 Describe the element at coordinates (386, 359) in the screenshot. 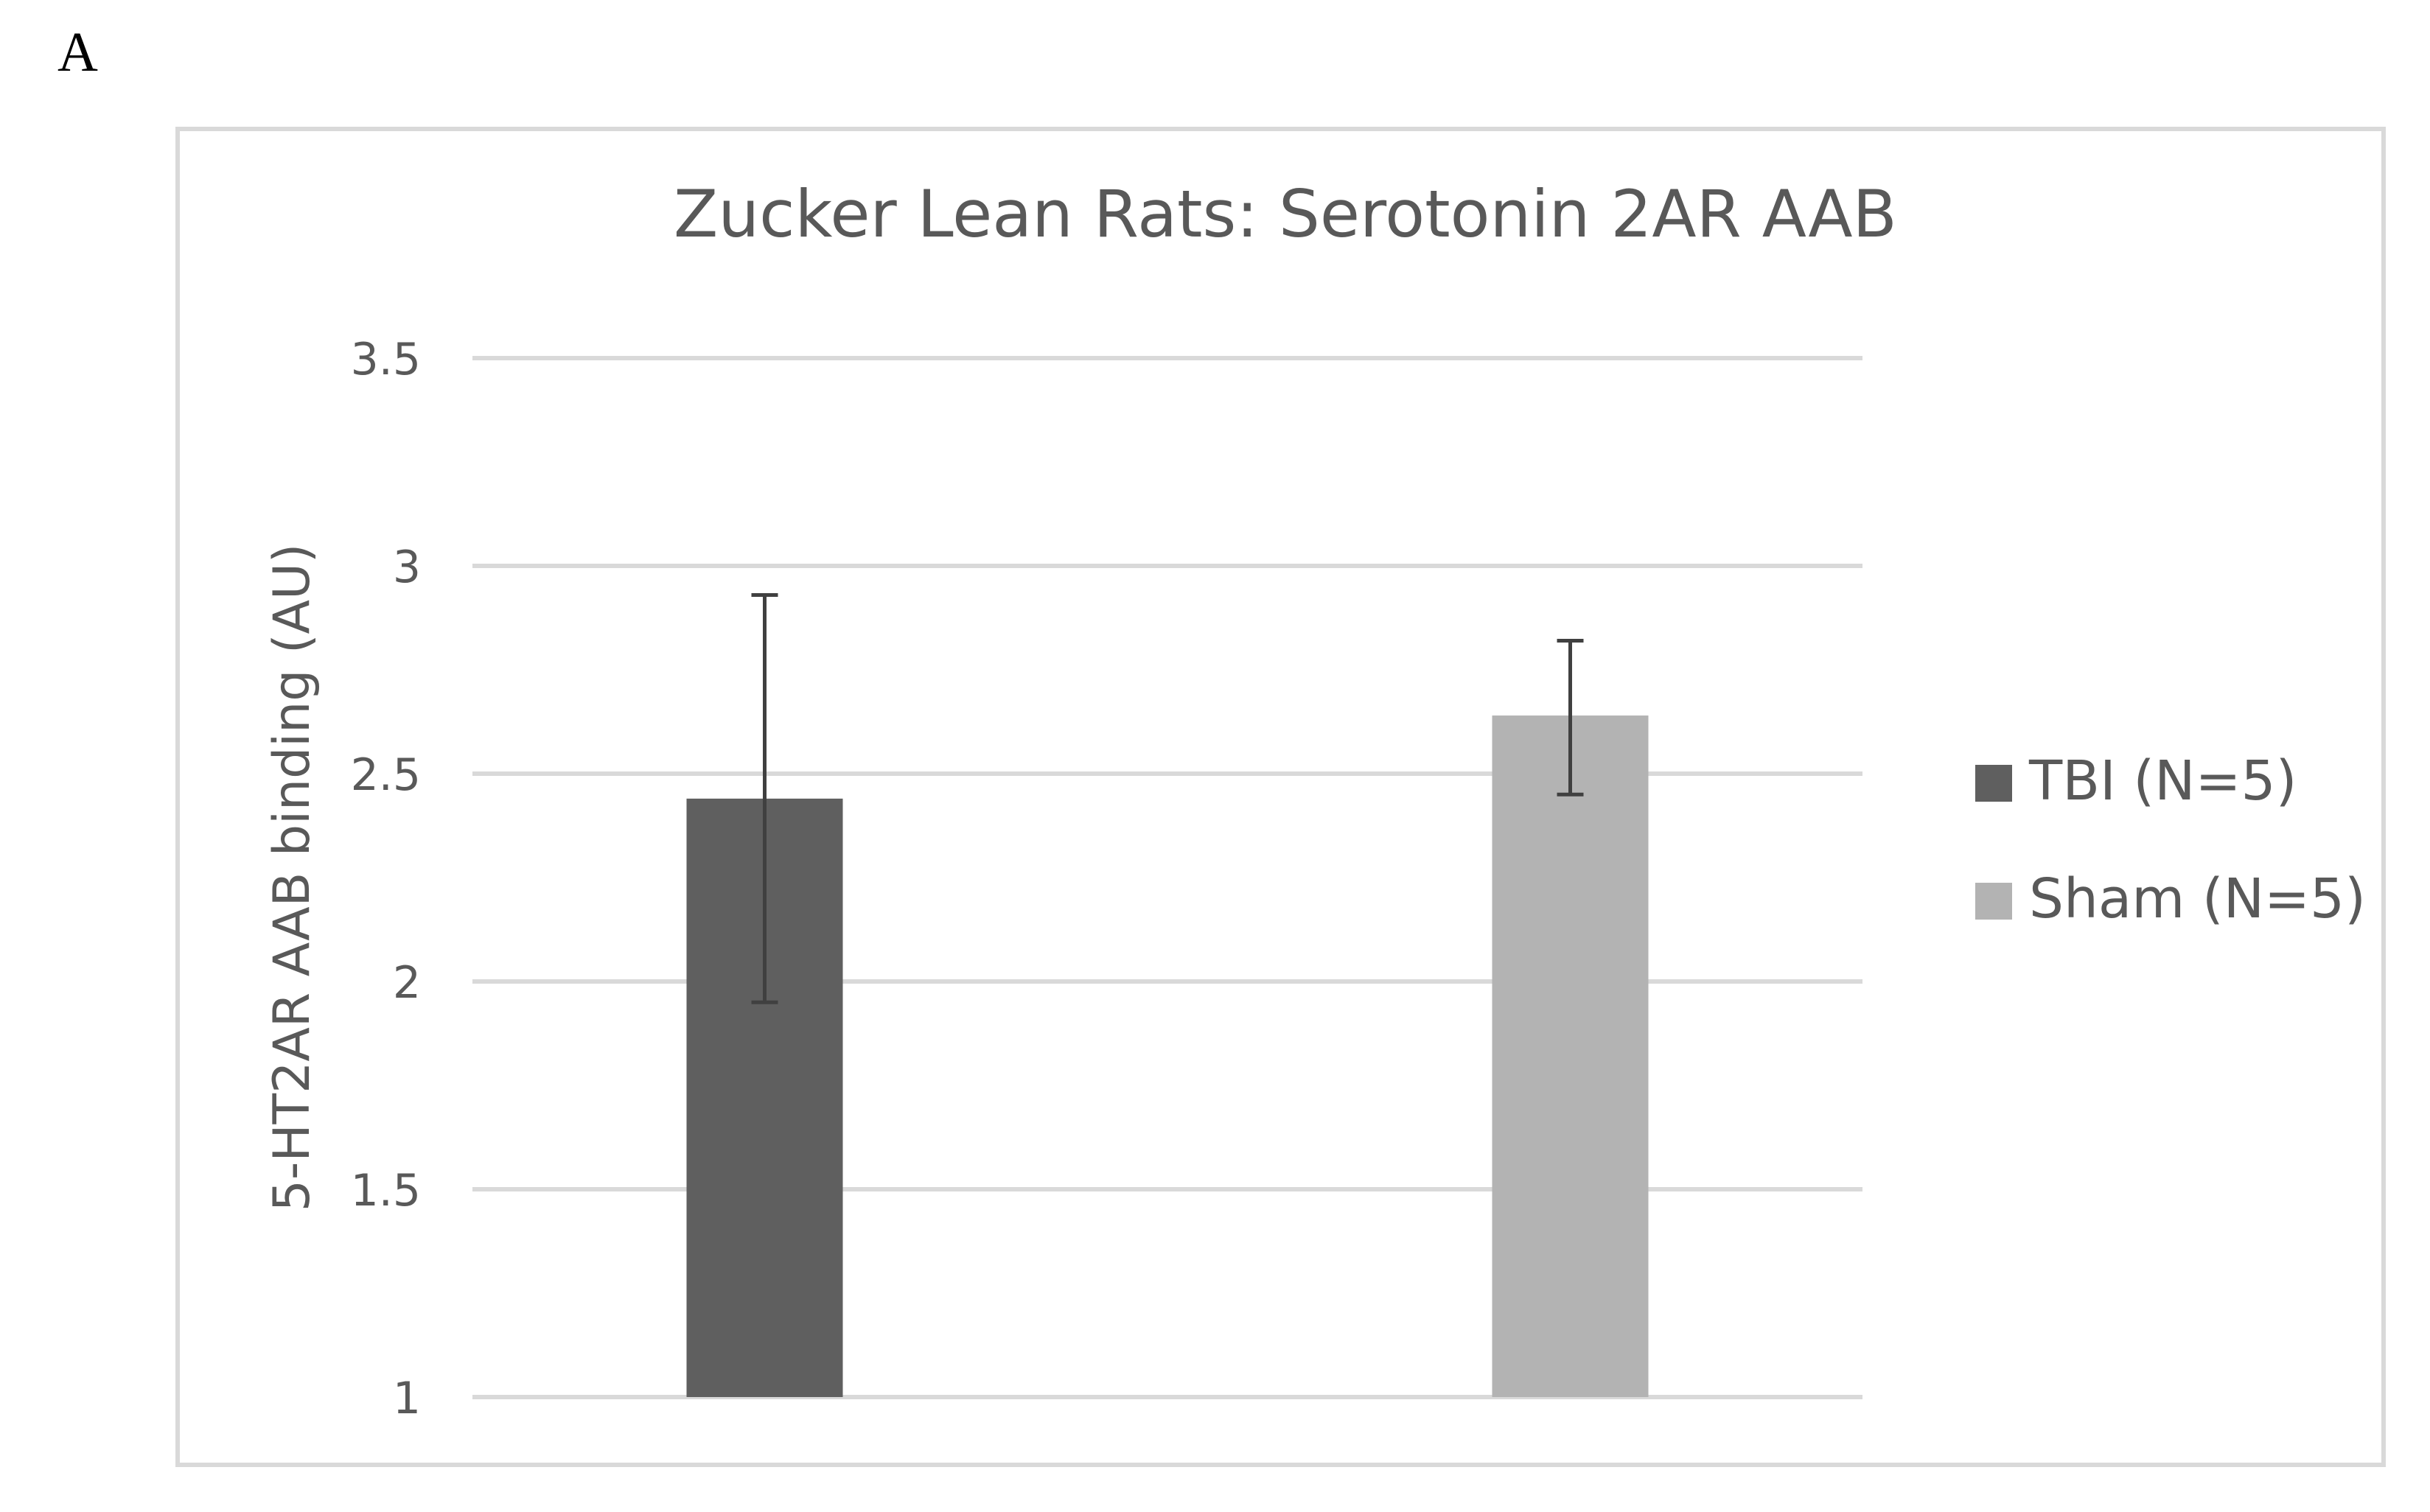

I see `y-tick-label: 3.5` at that location.